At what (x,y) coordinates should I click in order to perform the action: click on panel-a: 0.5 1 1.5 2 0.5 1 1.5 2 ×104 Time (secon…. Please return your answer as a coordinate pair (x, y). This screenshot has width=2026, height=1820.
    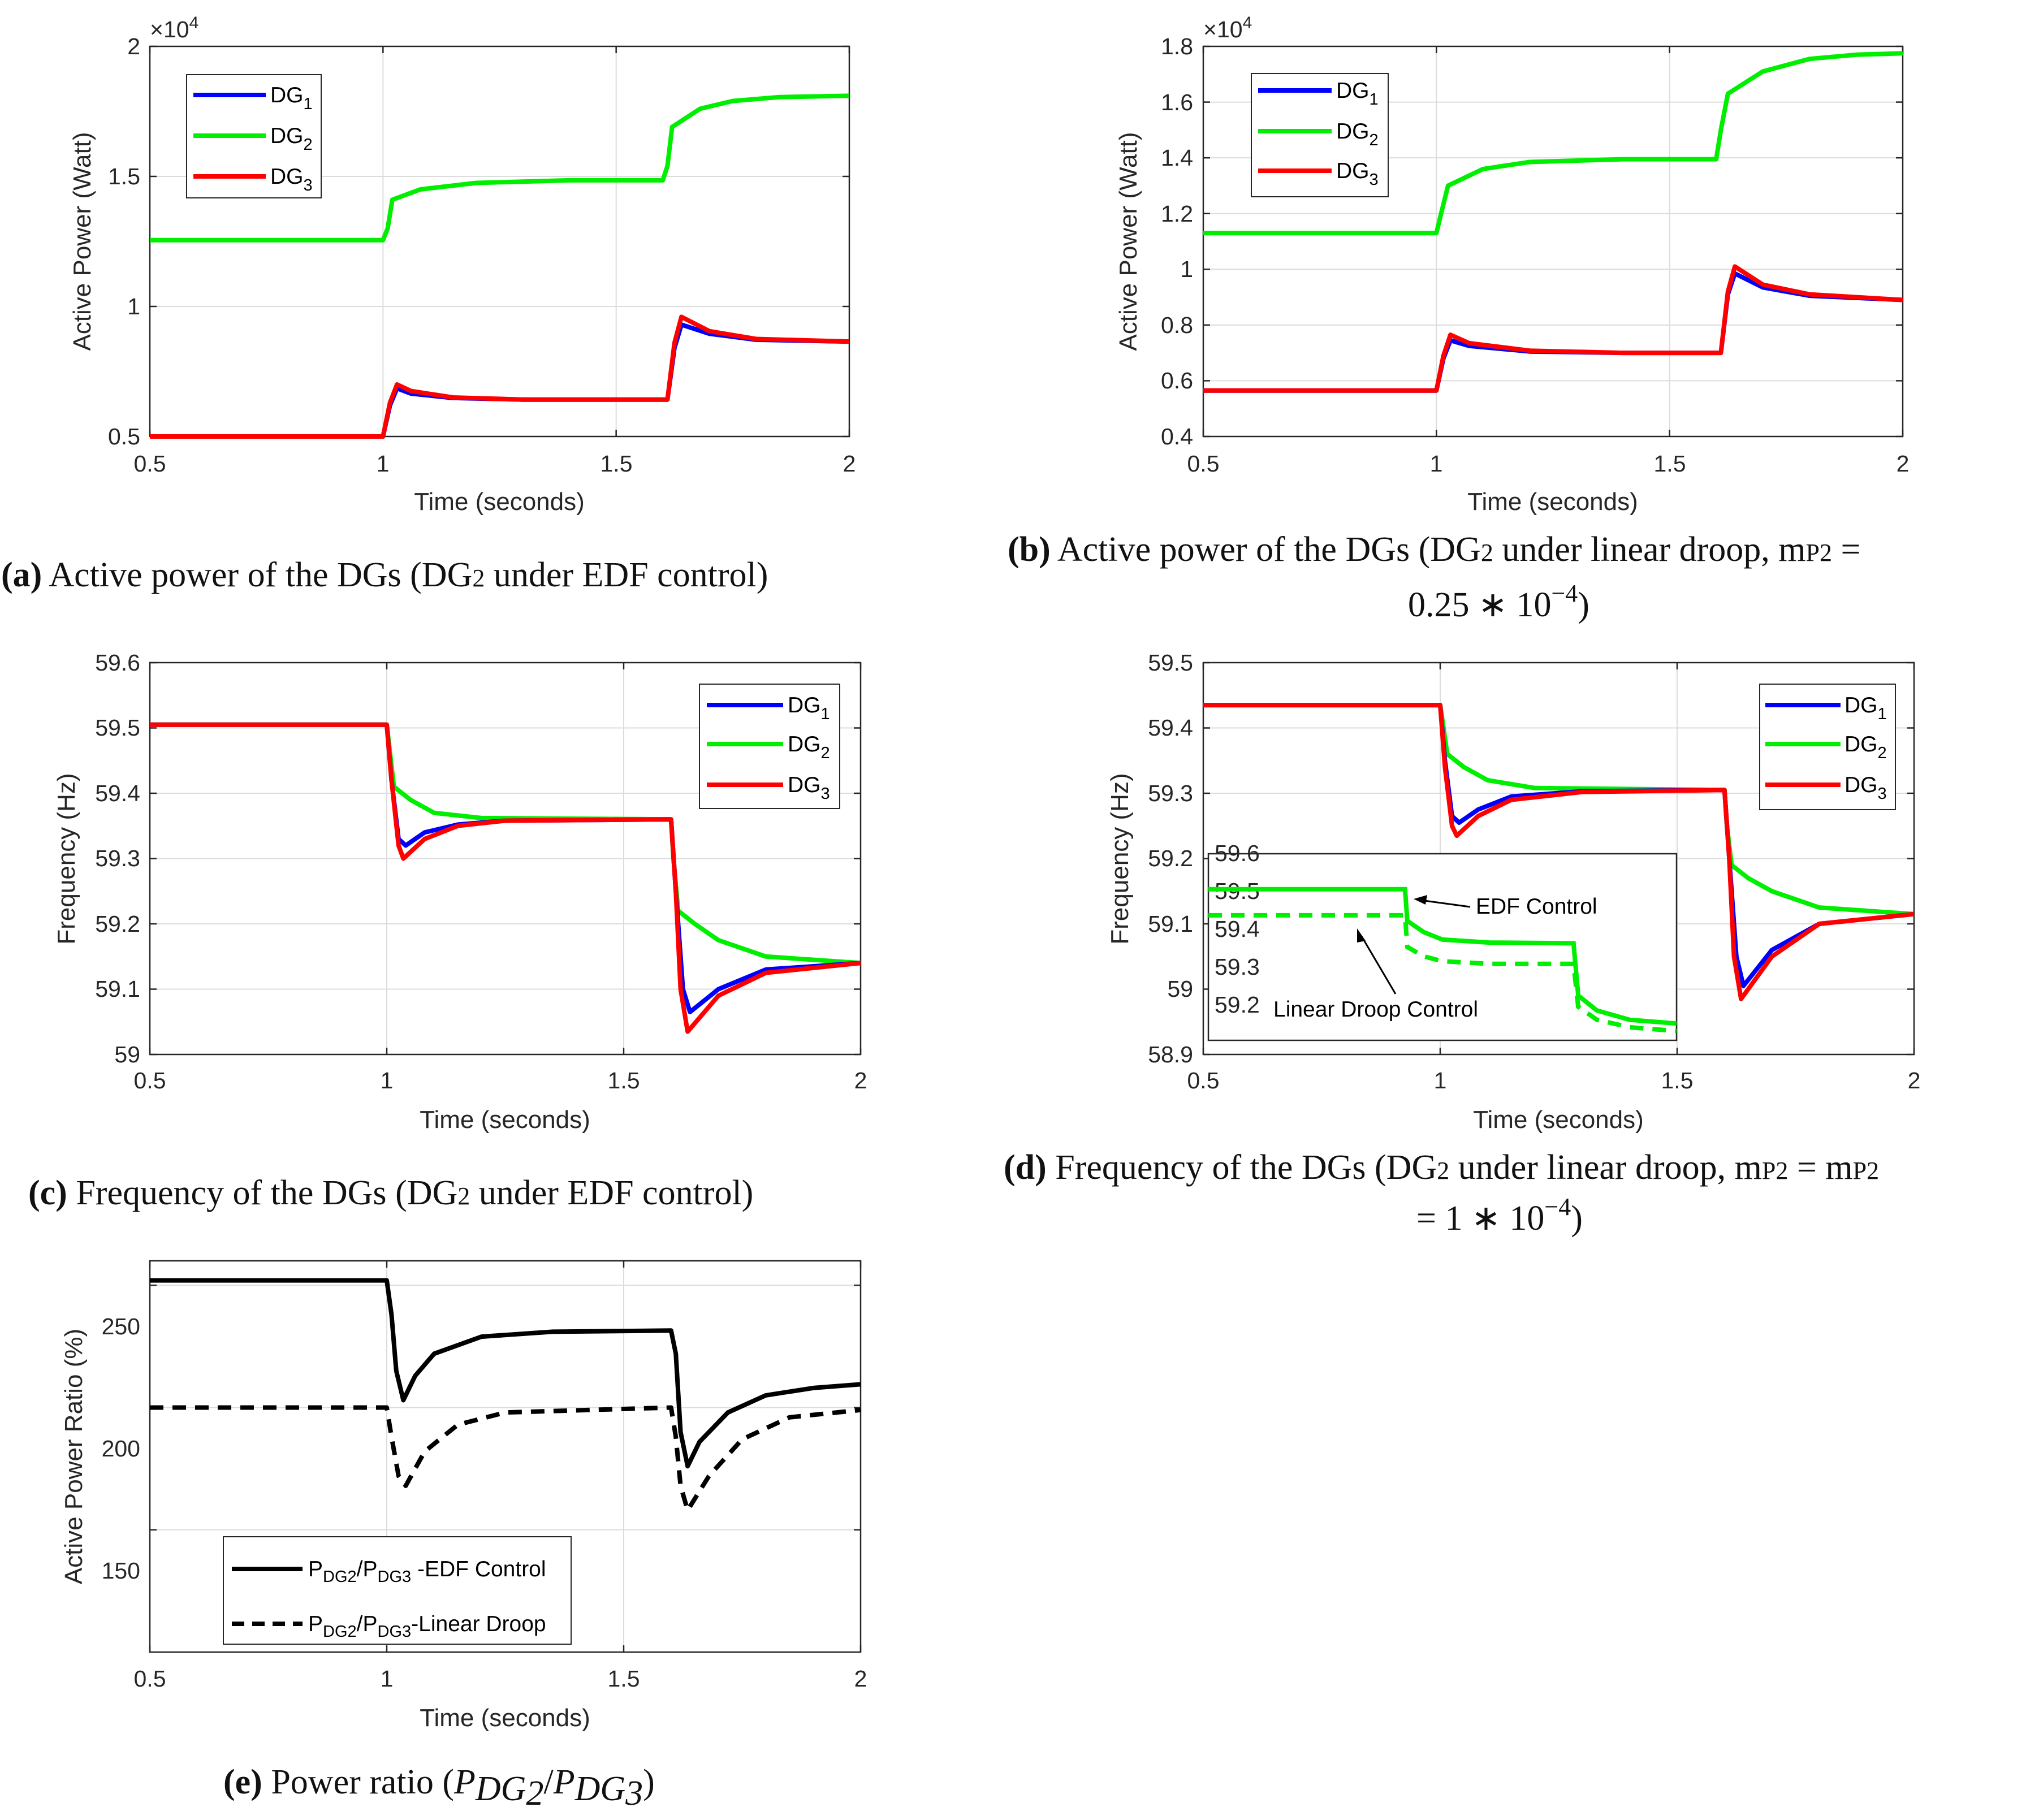
    Looking at the image, I should click on (428, 304).